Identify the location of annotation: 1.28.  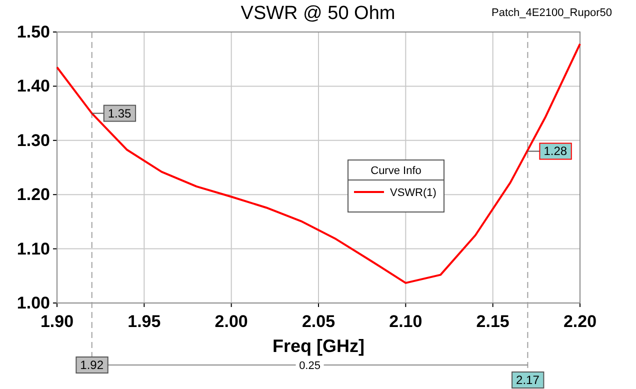
(556, 151).